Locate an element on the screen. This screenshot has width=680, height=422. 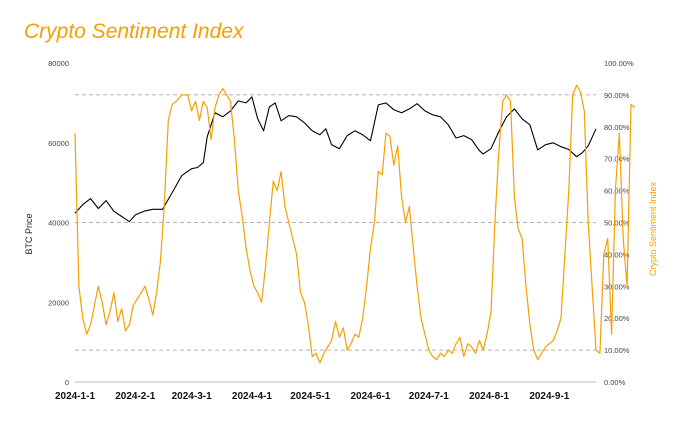
right-tick-label: 40.00% is located at coordinates (617, 254).